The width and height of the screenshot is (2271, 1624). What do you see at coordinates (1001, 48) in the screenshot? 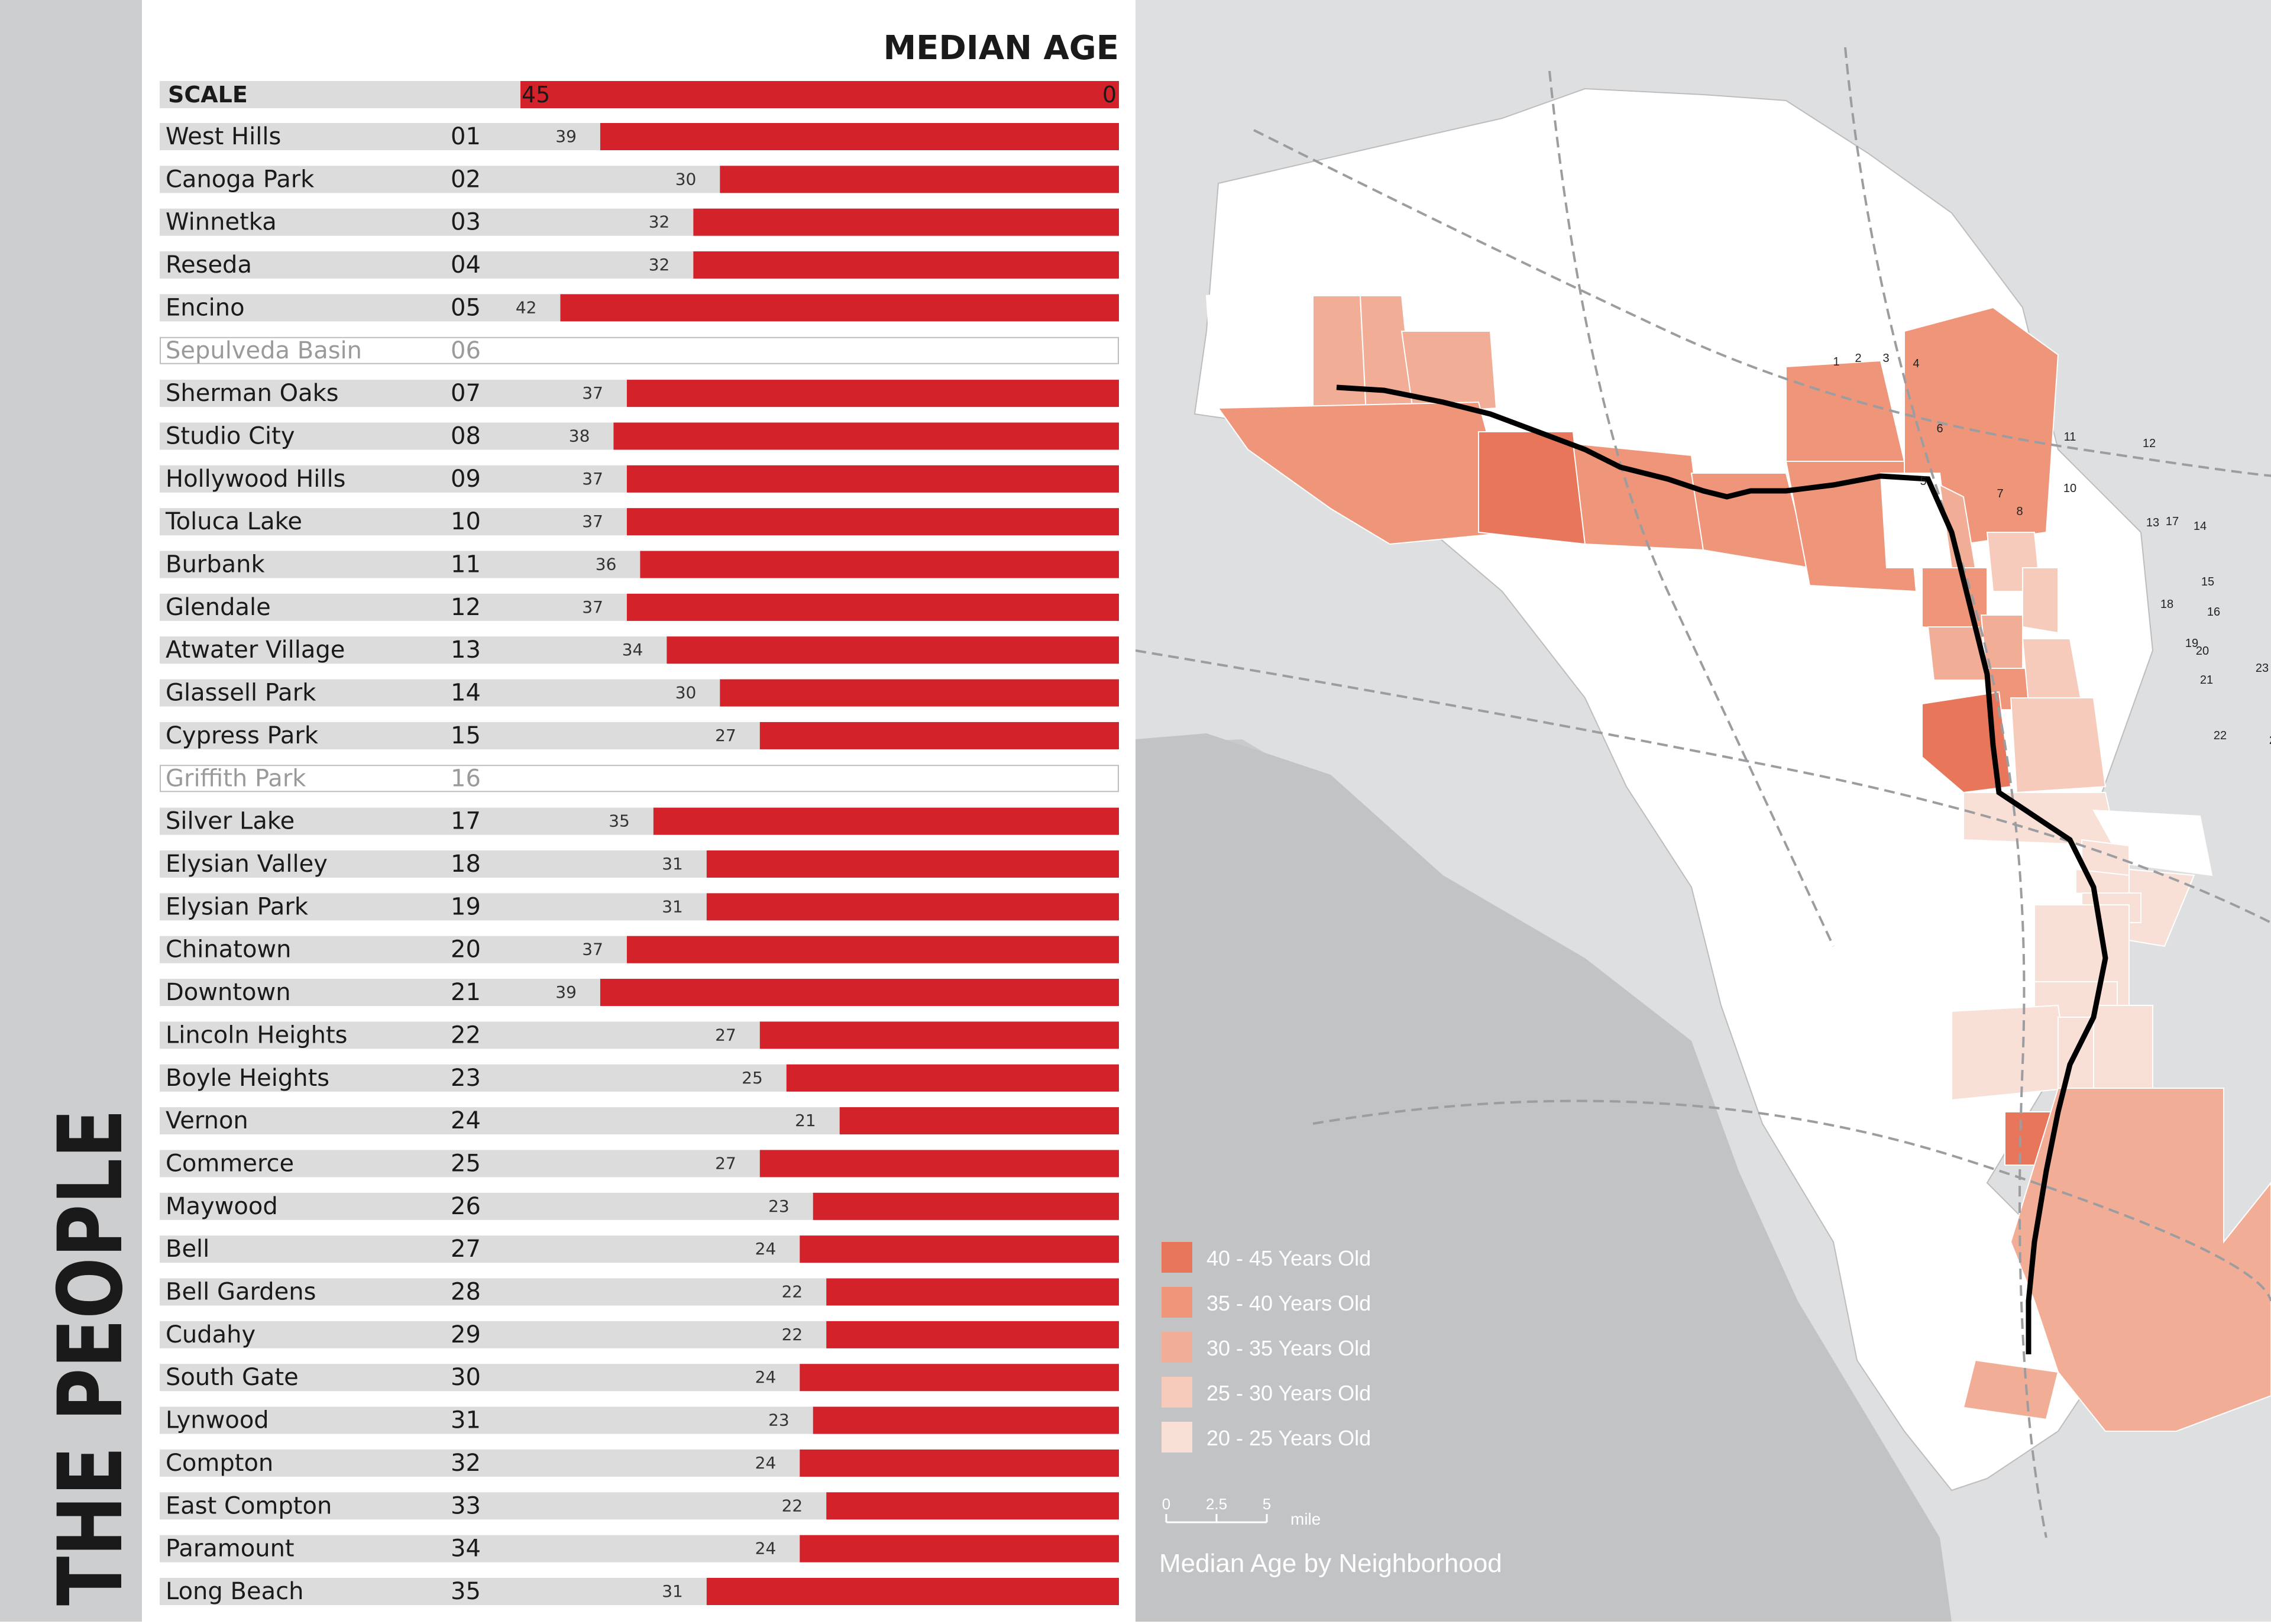
I see `chart-title: MEDIAN AGE` at bounding box center [1001, 48].